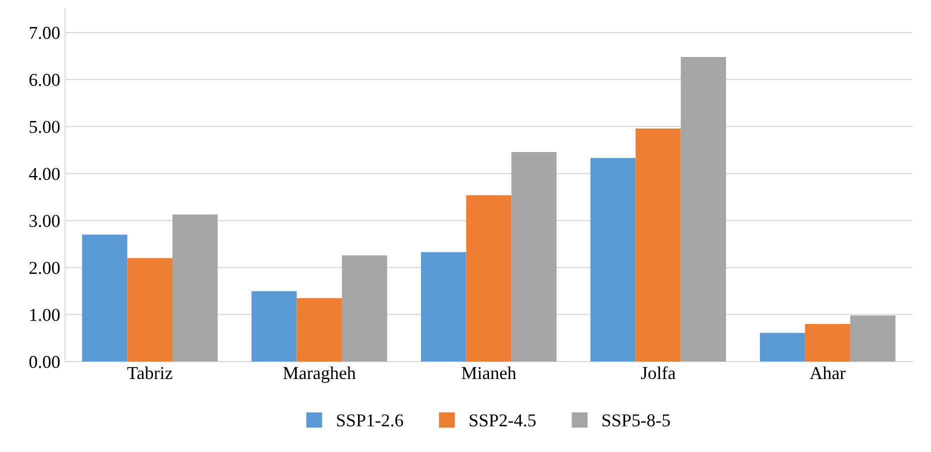 The image size is (931, 452). Describe the element at coordinates (828, 373) in the screenshot. I see `x-tick-label: Ahar` at that location.